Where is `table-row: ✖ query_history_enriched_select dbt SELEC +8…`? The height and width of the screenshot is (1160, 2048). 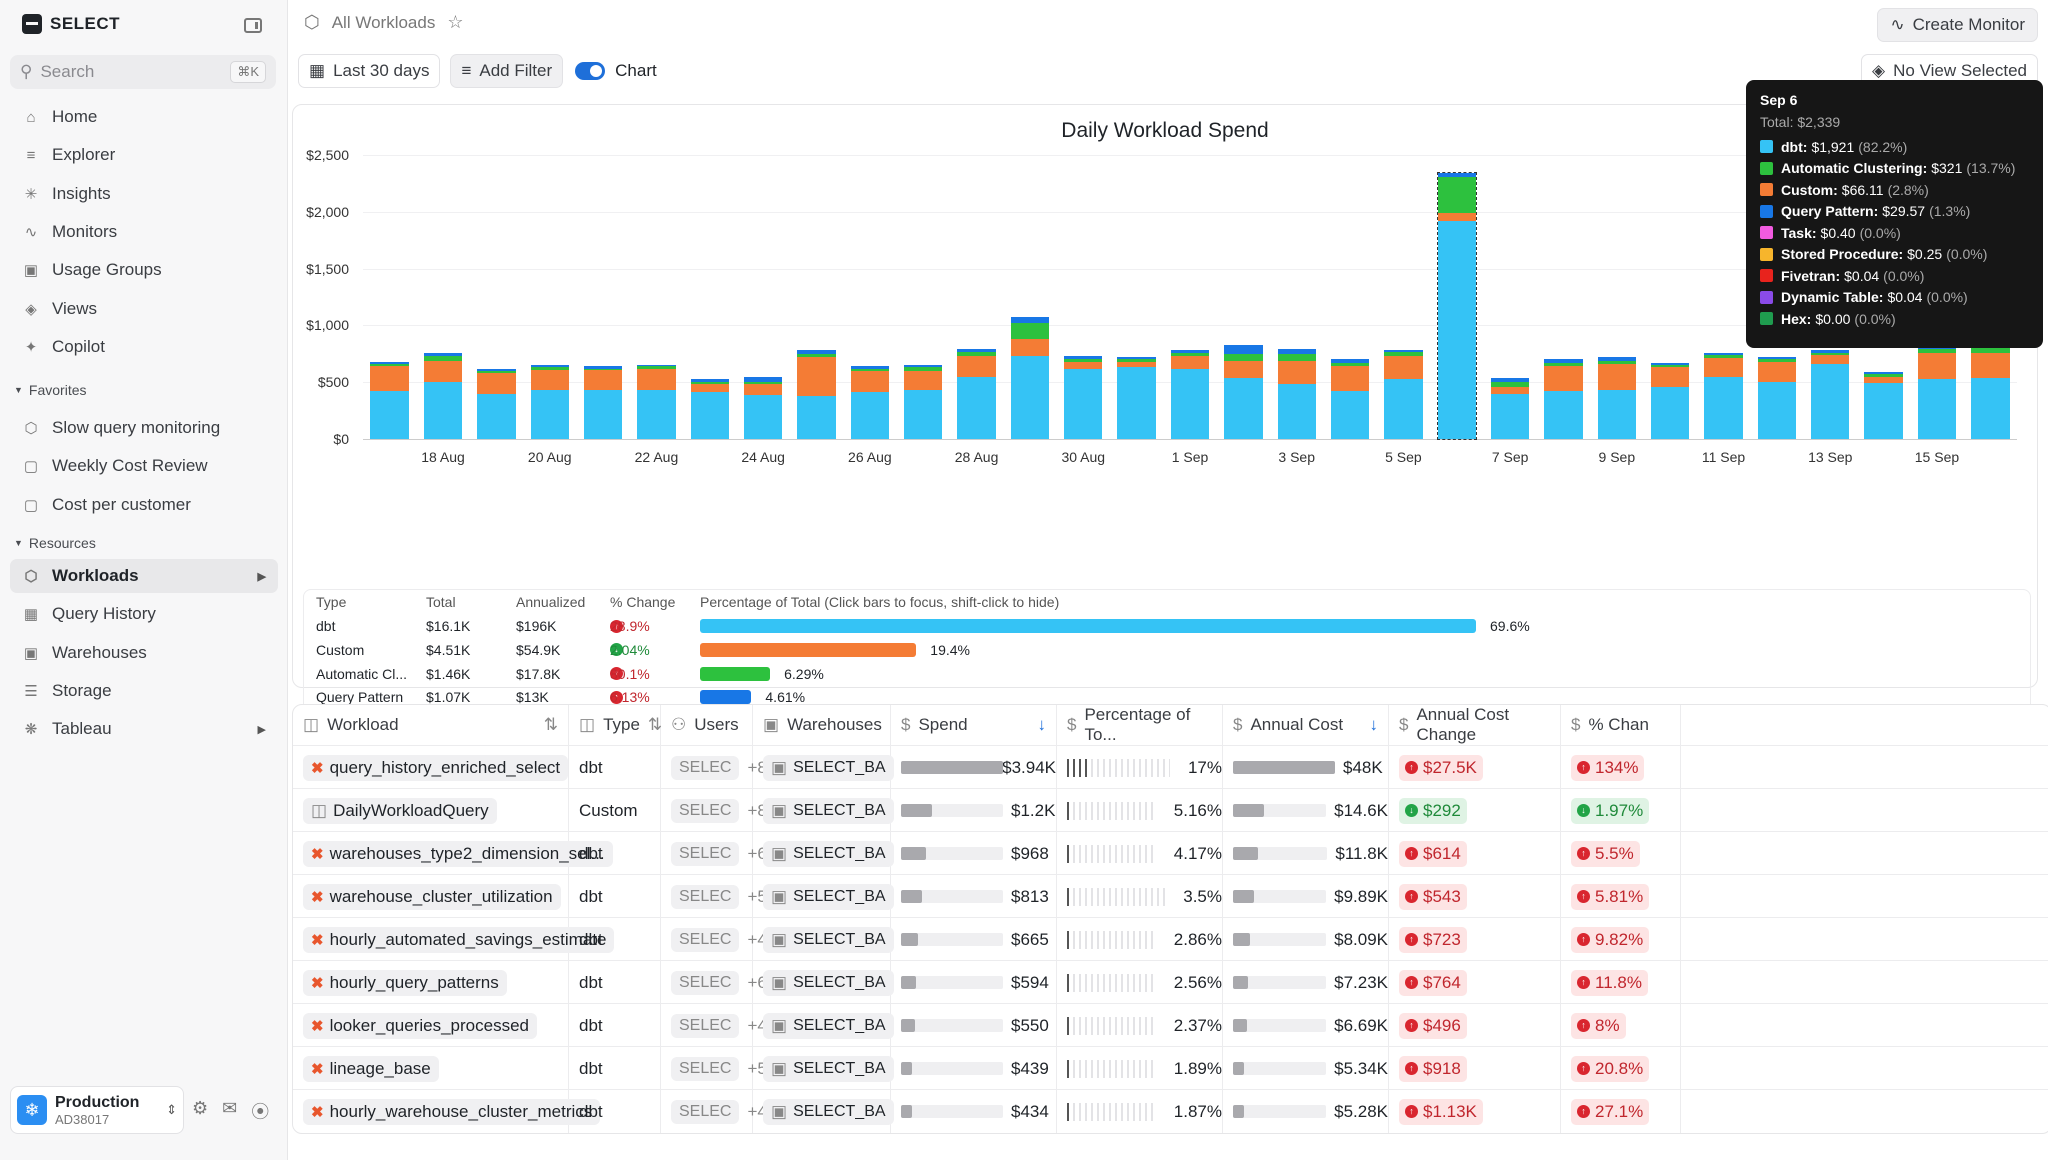
table-row: ✖ query_history_enriched_select dbt SELEC +8… is located at coordinates (1170, 767).